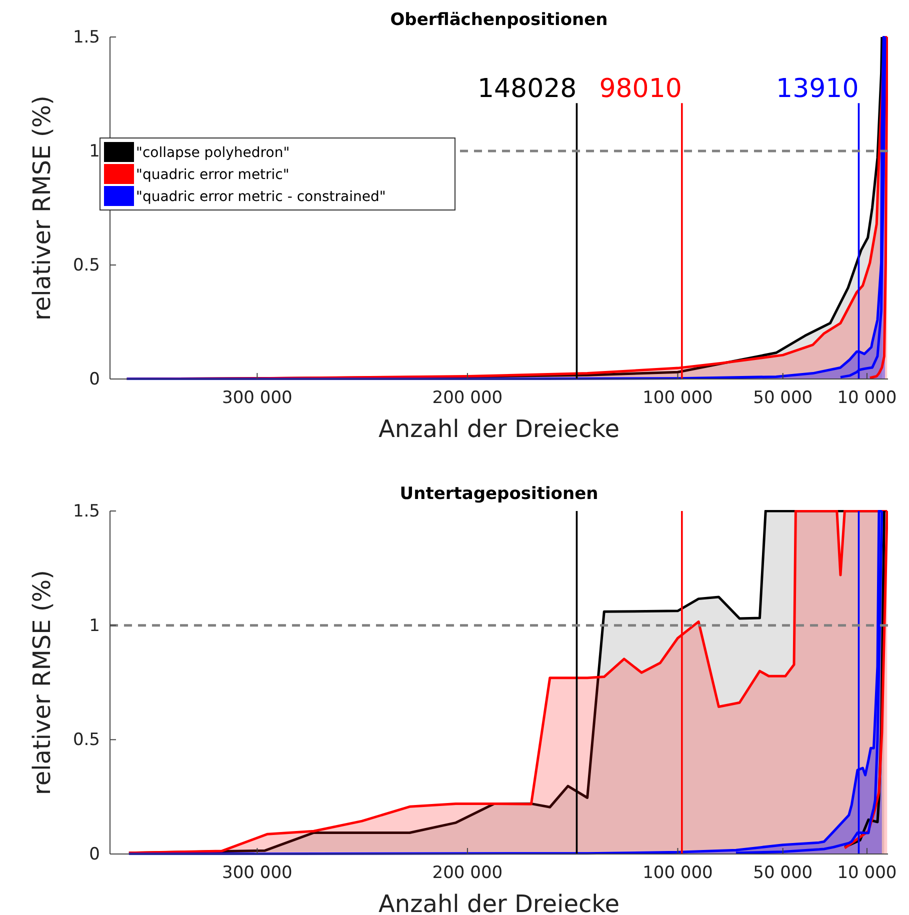  What do you see at coordinates (527, 89) in the screenshot?
I see `ref-line-label: 148028` at bounding box center [527, 89].